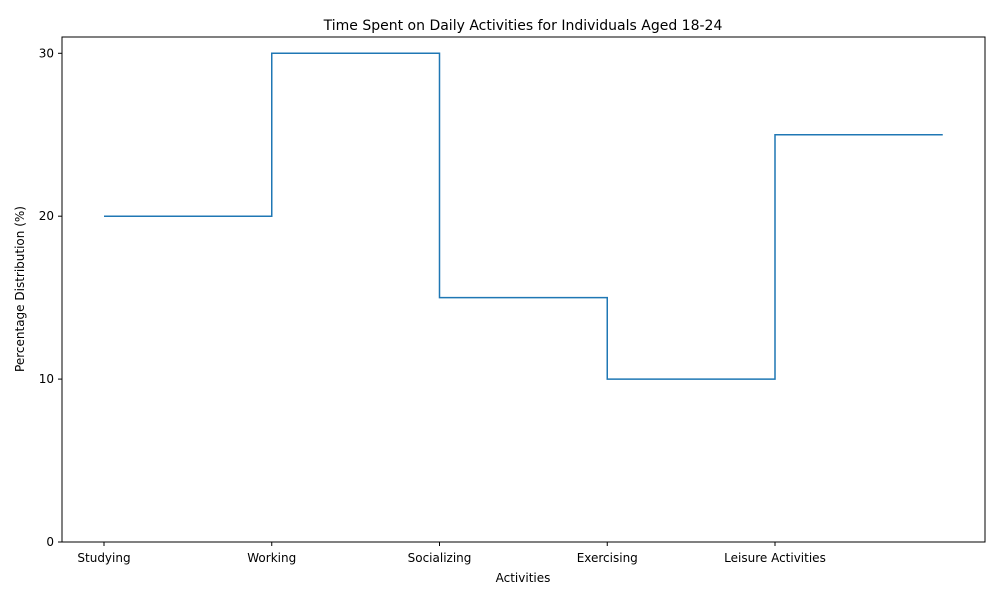  What do you see at coordinates (103, 558) in the screenshot?
I see `x-tick-label: Studying` at bounding box center [103, 558].